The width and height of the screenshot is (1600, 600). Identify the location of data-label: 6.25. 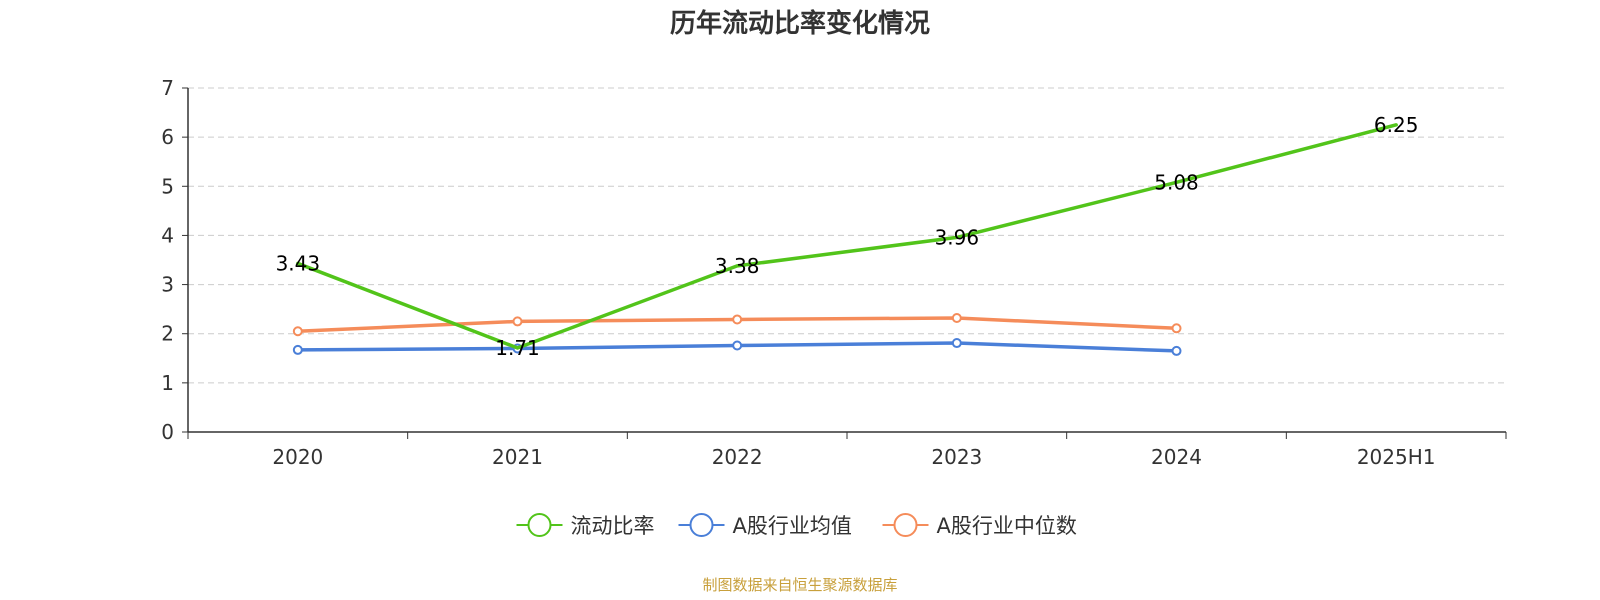
(1396, 125).